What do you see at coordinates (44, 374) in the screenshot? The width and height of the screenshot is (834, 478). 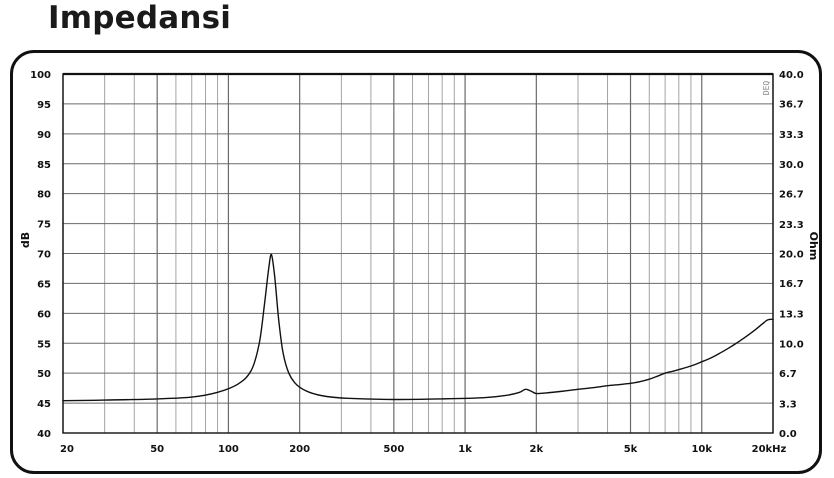 I see `y-tick-label: 50` at bounding box center [44, 374].